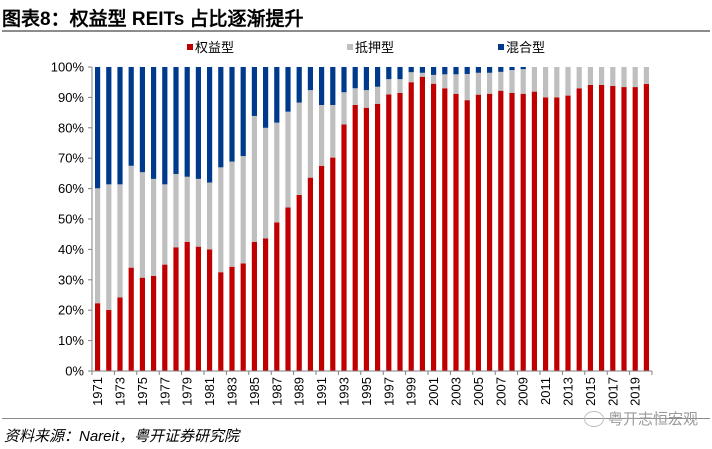 Image resolution: width=712 pixels, height=449 pixels. Describe the element at coordinates (190, 46) in the screenshot. I see `legend-swatch-equity` at that location.